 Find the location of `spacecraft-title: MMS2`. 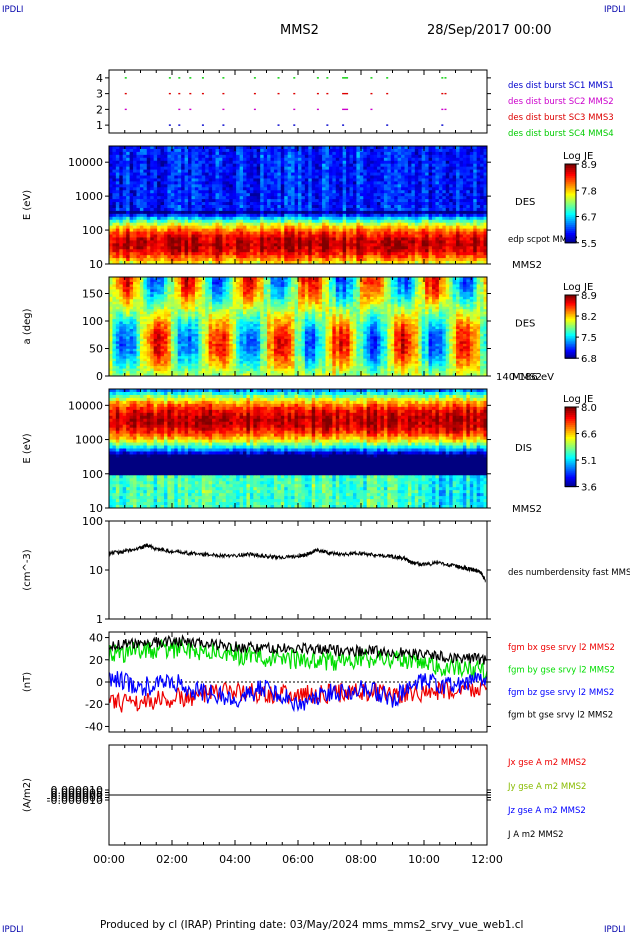

spacecraft-title: MMS2 is located at coordinates (299, 30).